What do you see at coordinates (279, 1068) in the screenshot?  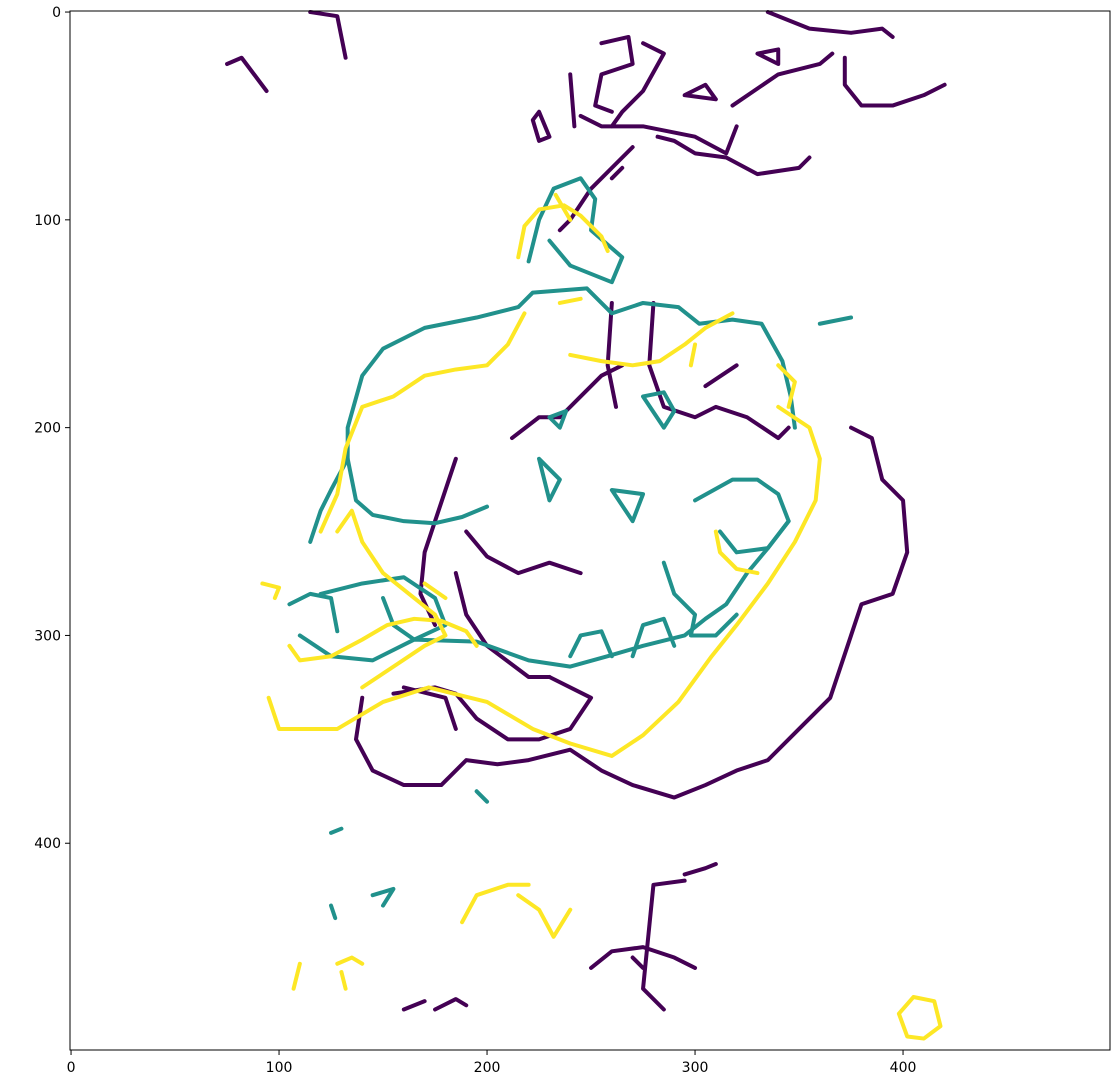 I see `x-tick-label: 100` at bounding box center [279, 1068].